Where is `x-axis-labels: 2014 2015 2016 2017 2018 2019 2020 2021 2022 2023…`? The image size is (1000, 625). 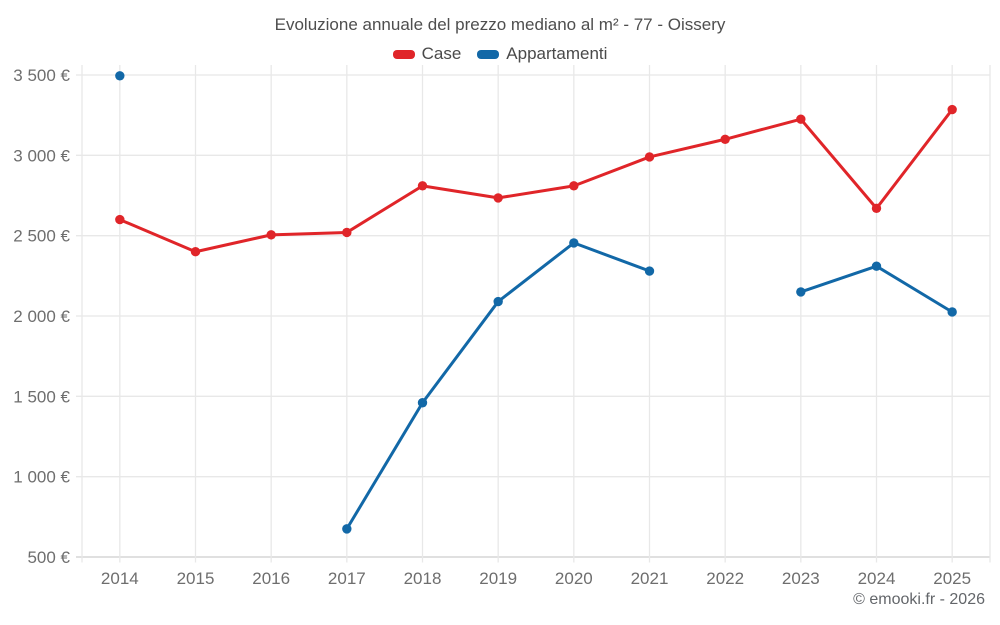
x-axis-labels: 2014 2015 2016 2017 2018 2019 2020 2021 2022 2023… is located at coordinates (536, 578).